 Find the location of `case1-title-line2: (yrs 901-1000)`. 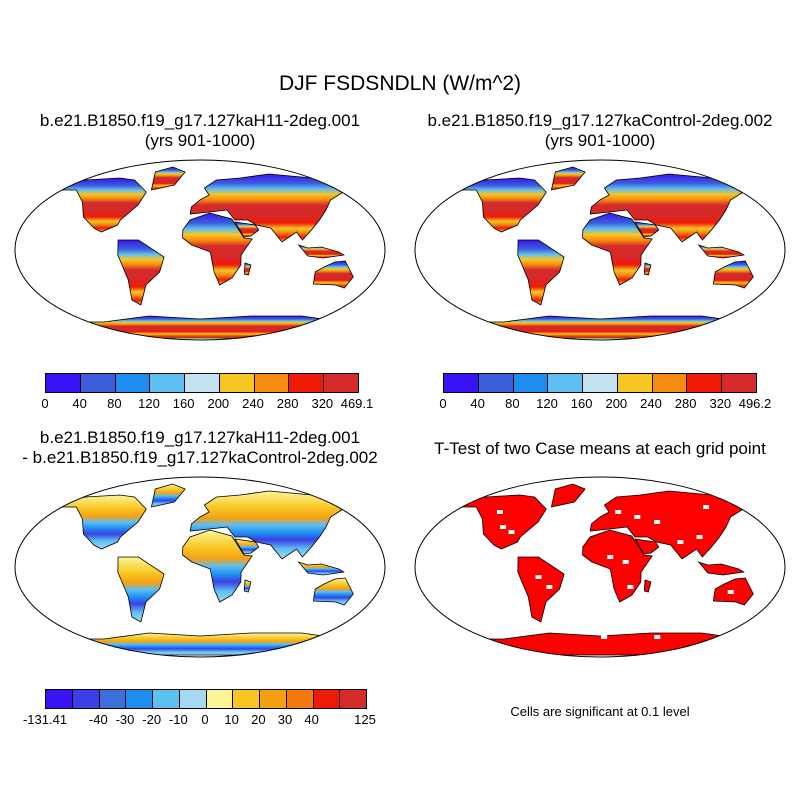

case1-title-line2: (yrs 901-1000) is located at coordinates (200, 140).